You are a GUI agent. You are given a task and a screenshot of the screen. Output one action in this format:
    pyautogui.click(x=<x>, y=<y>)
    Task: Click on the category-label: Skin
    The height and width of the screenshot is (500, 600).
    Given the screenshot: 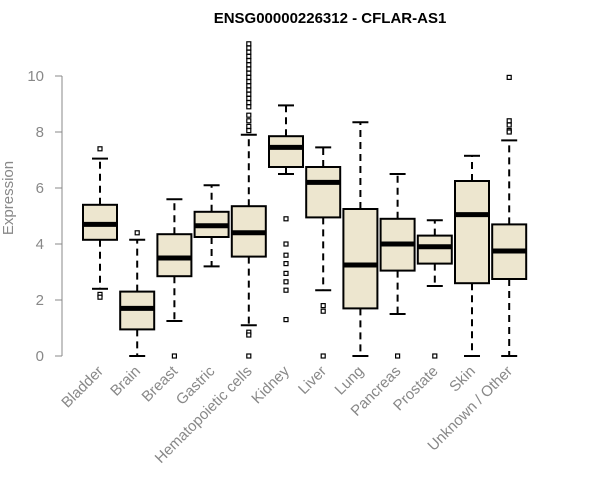 What is the action you would take?
    pyautogui.click(x=462, y=379)
    